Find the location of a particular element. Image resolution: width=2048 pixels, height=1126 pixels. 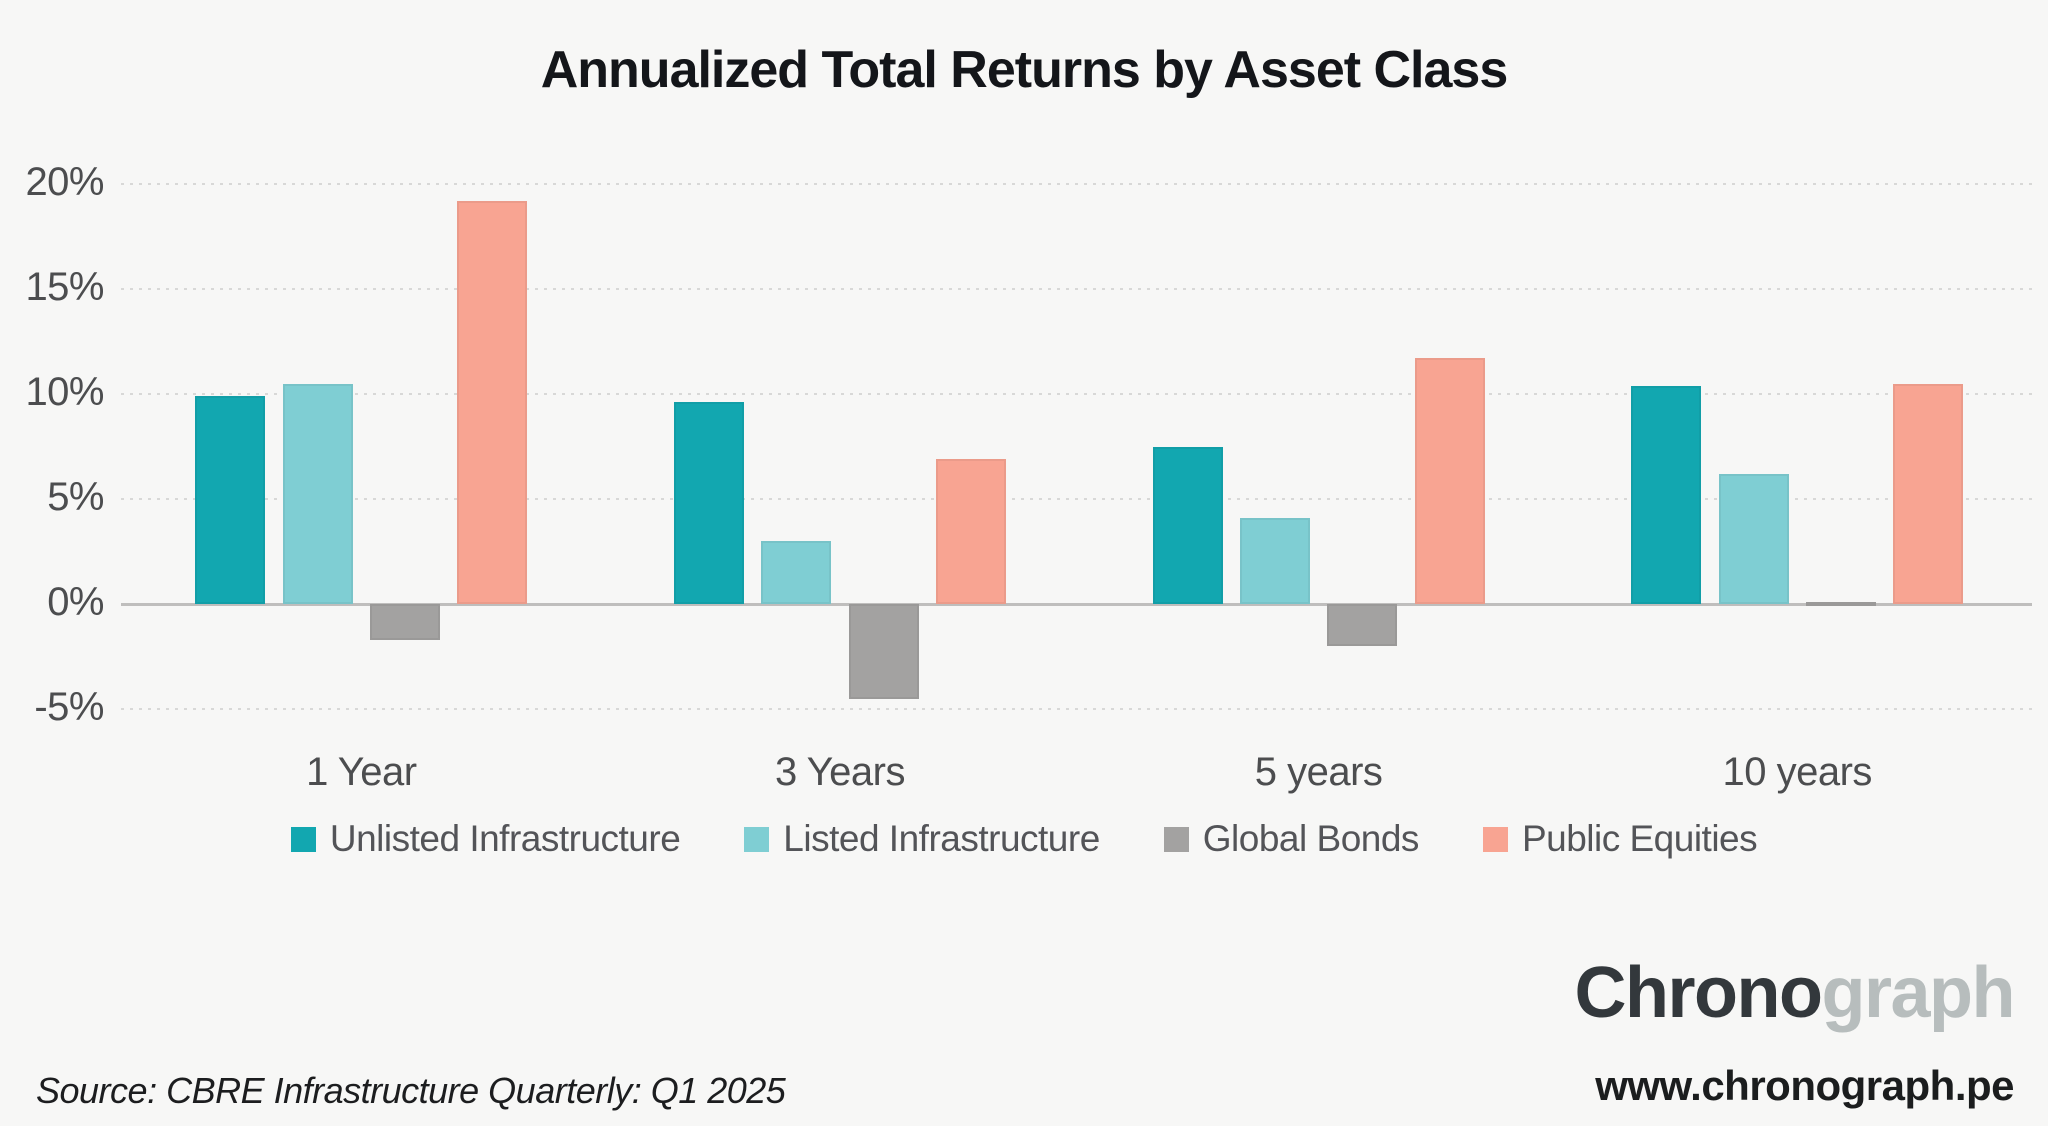

bar-public-equities-1-year is located at coordinates (492, 402).